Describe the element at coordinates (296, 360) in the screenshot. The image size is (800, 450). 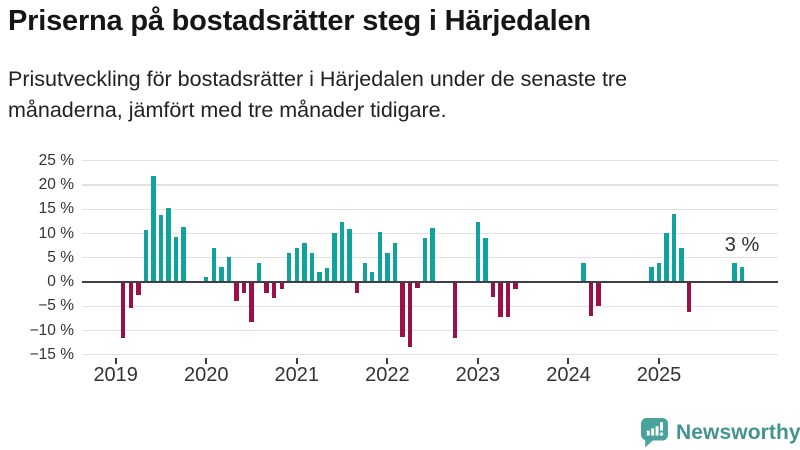
I see `x-axis-tick-2021` at that location.